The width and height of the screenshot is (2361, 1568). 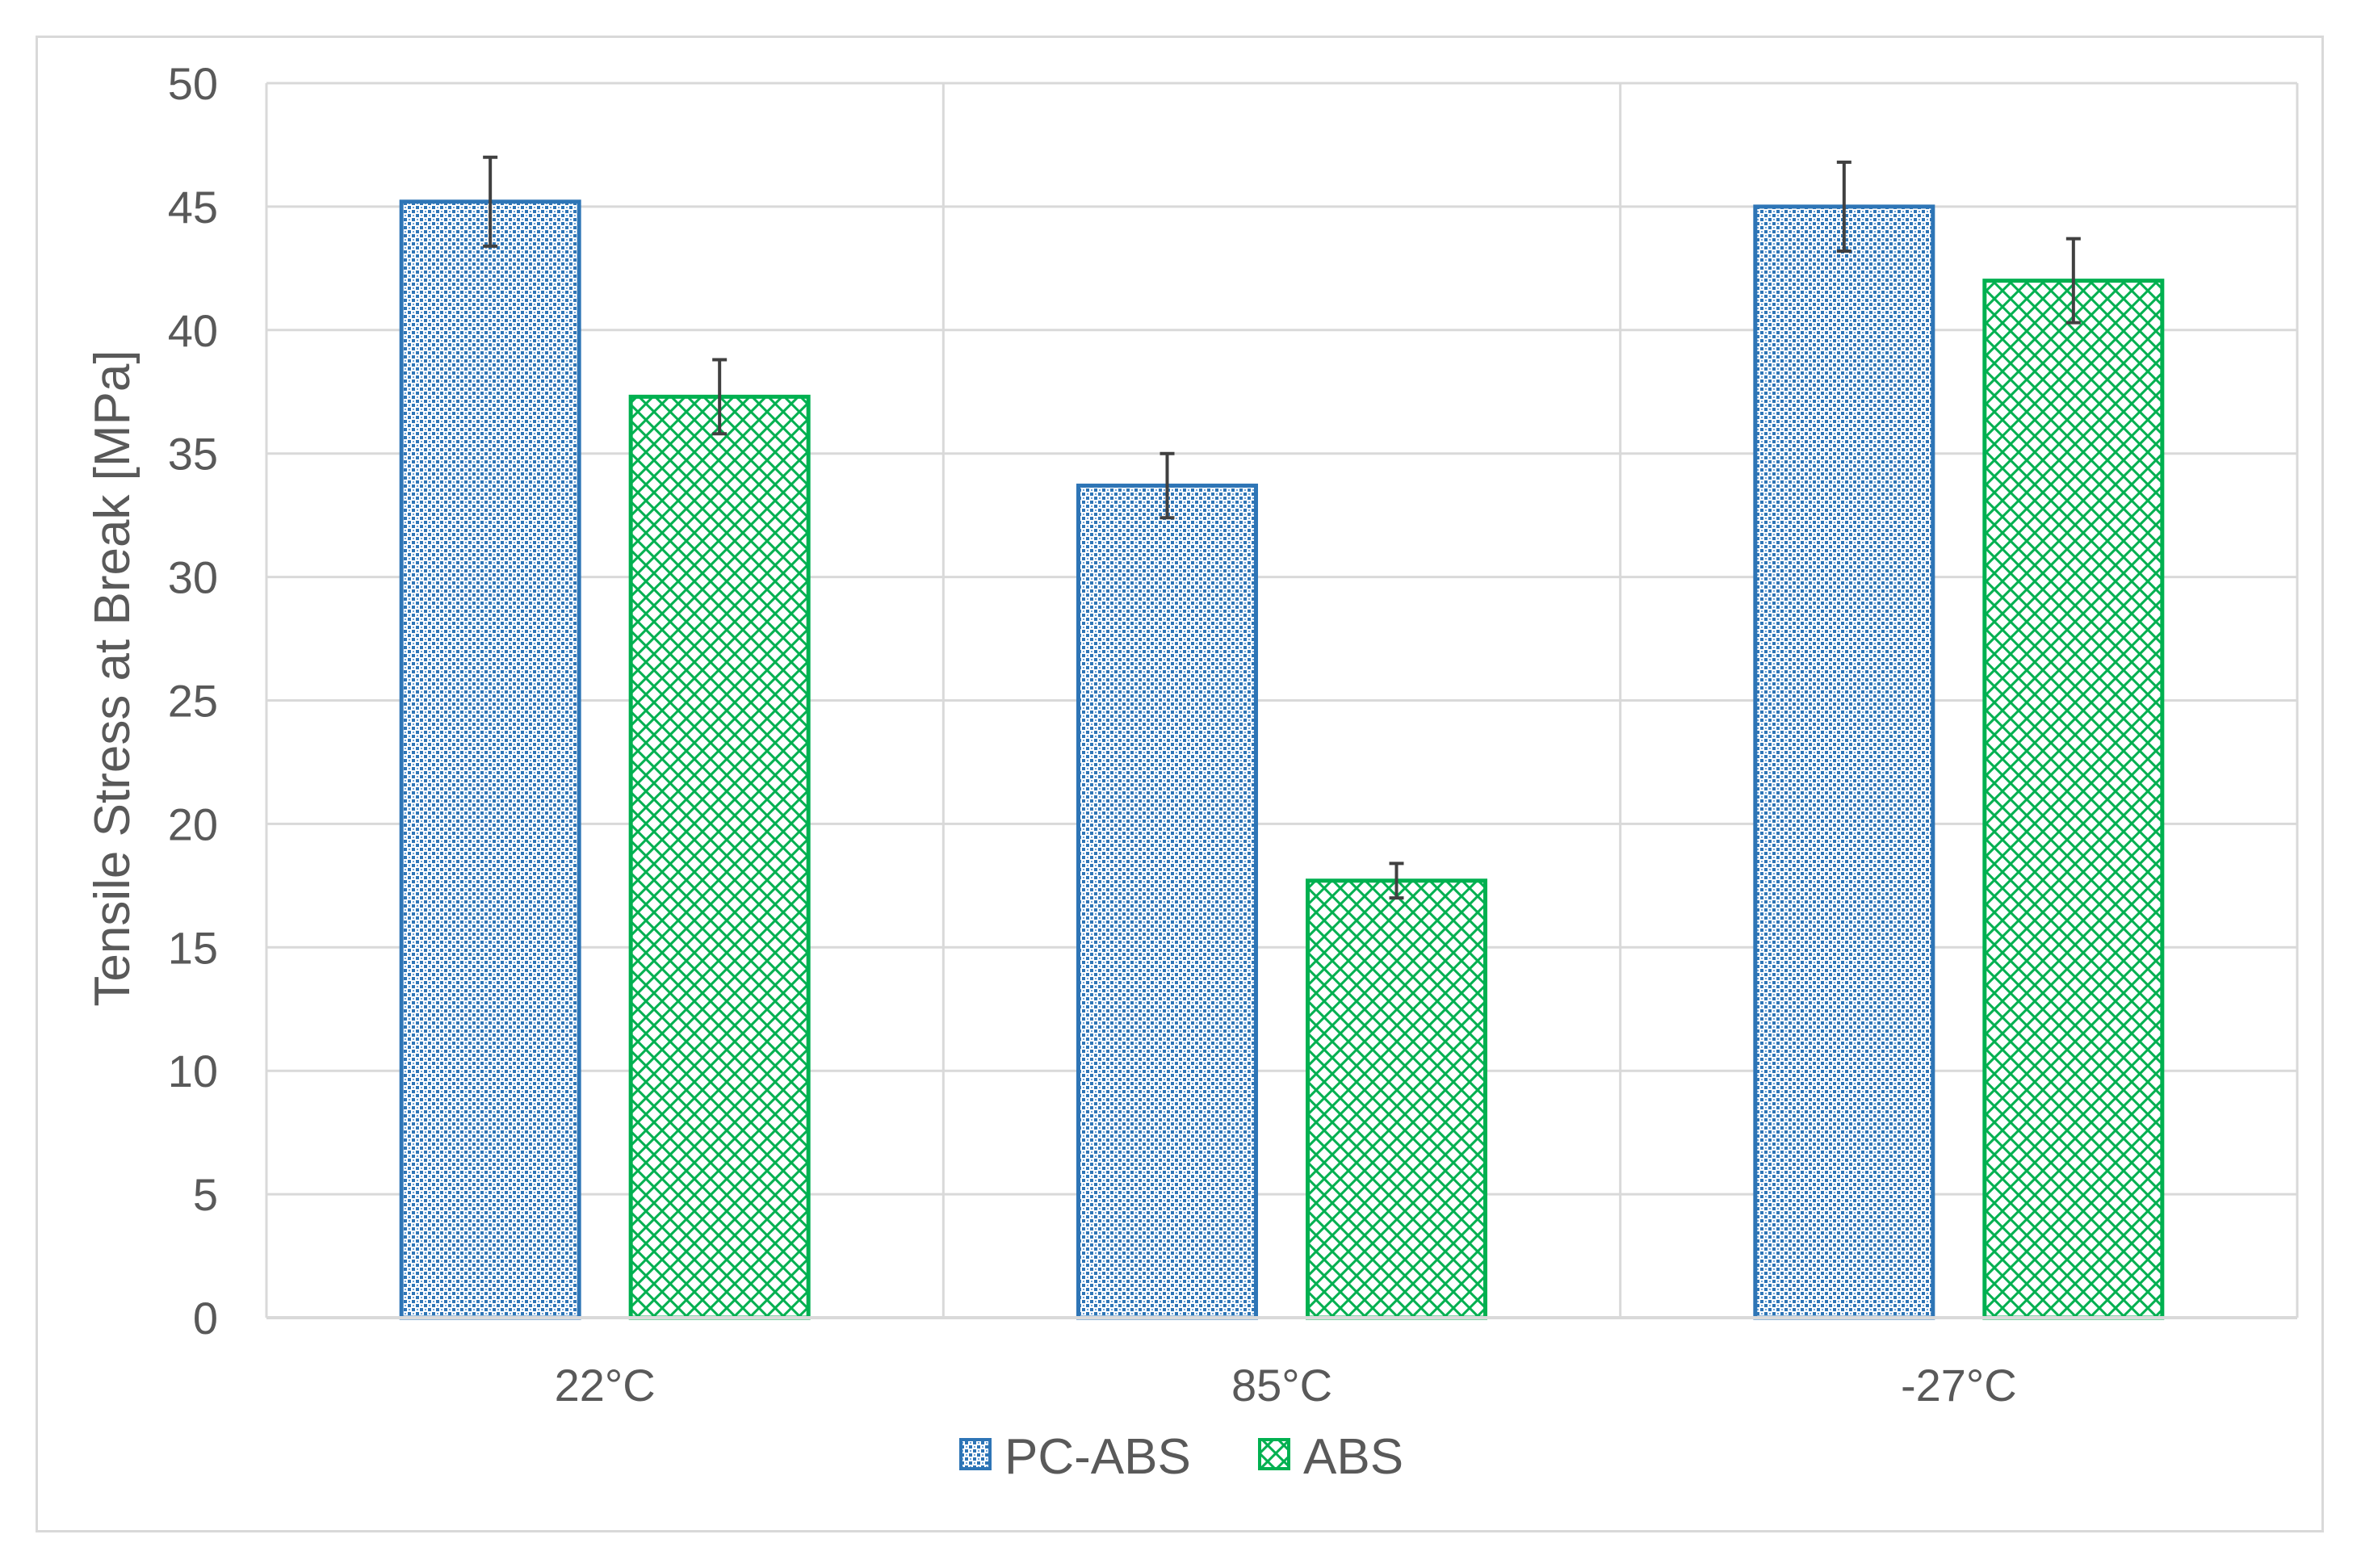 I want to click on legend-label: PC-ABS, so click(x=1097, y=1457).